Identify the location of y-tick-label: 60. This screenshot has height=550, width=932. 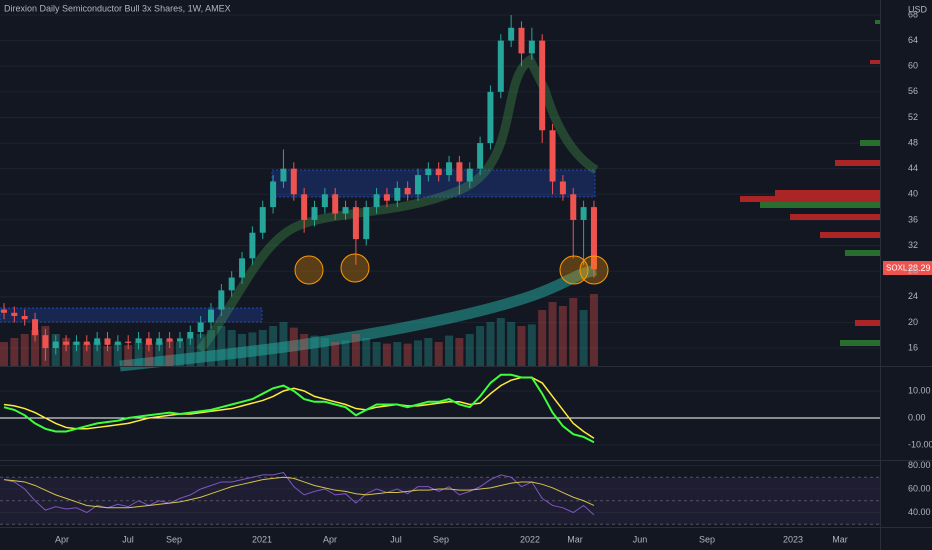
(913, 66).